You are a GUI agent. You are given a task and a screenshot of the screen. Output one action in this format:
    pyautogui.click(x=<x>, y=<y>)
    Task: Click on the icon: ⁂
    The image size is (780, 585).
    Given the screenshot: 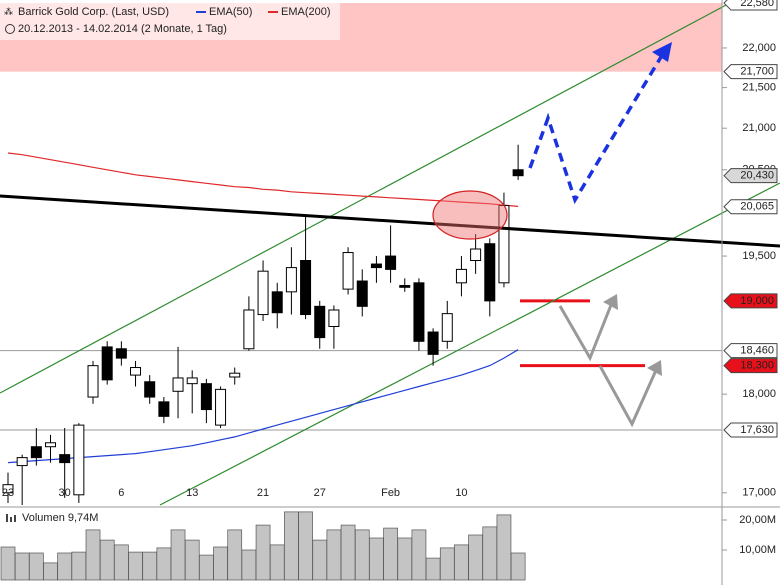 What is the action you would take?
    pyautogui.click(x=8, y=11)
    